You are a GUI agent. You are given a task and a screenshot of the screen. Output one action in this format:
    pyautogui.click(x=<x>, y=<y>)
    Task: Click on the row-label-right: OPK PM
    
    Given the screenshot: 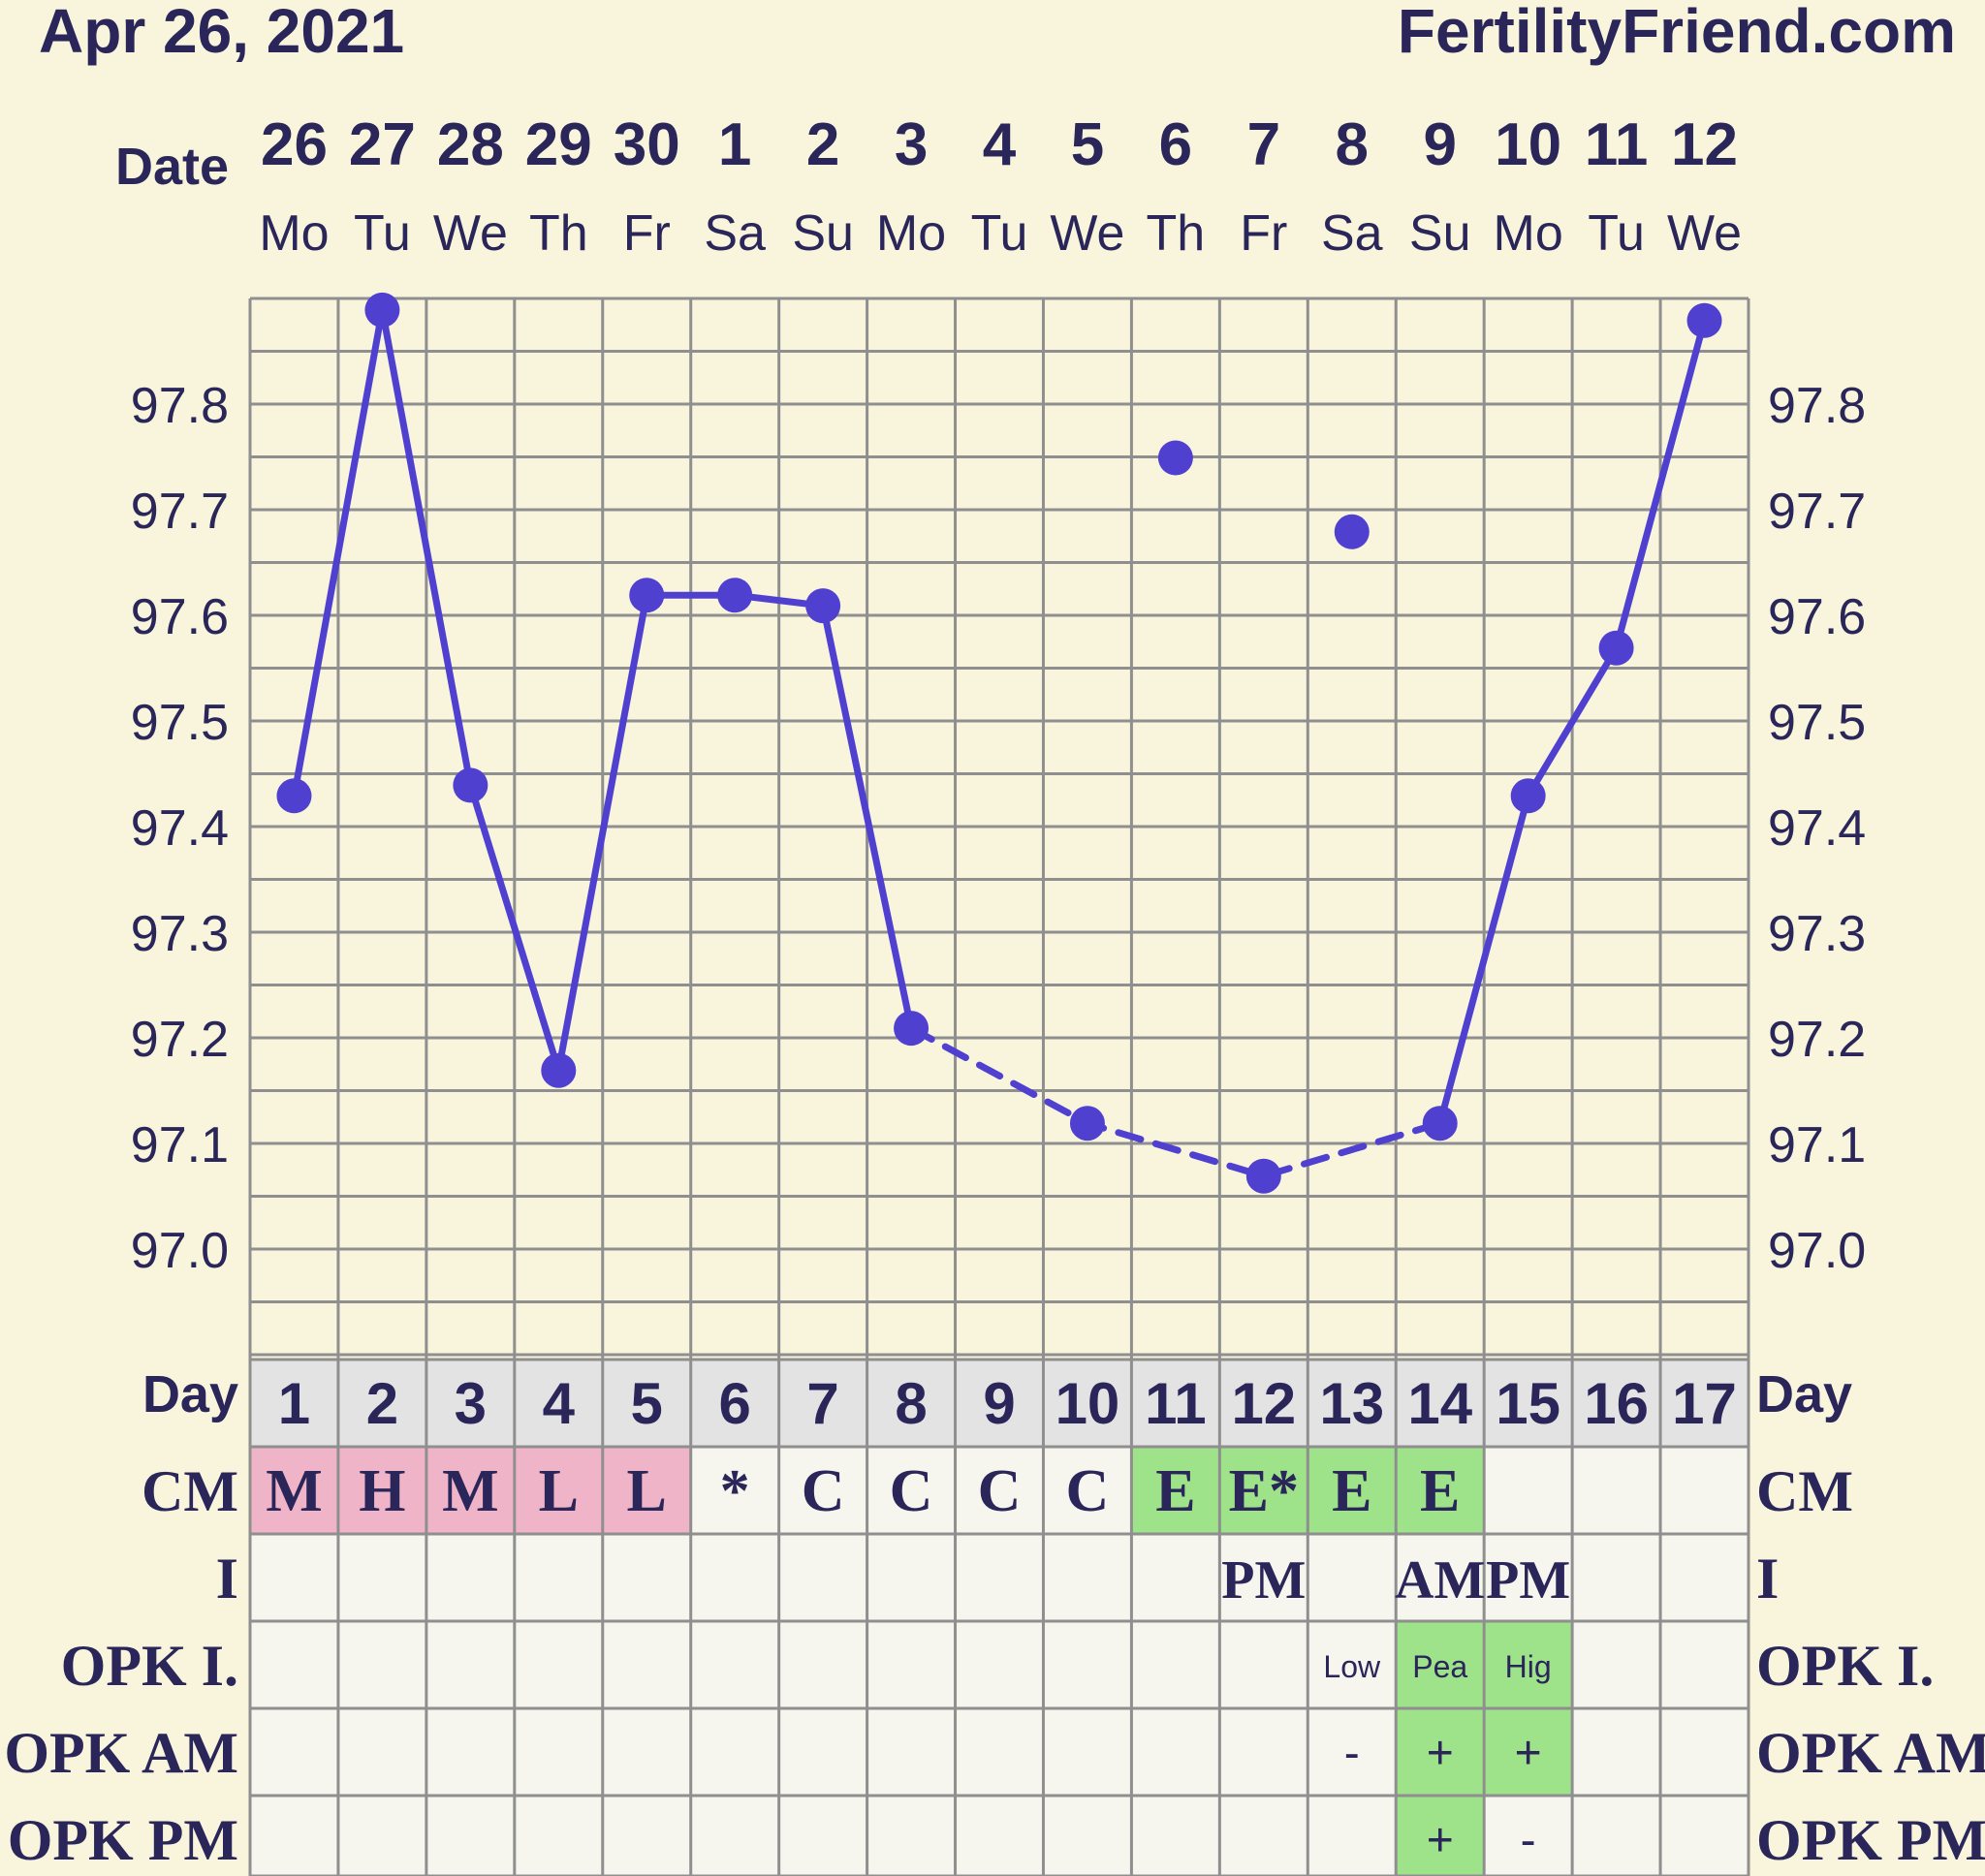 What is the action you would take?
    pyautogui.click(x=1870, y=1840)
    